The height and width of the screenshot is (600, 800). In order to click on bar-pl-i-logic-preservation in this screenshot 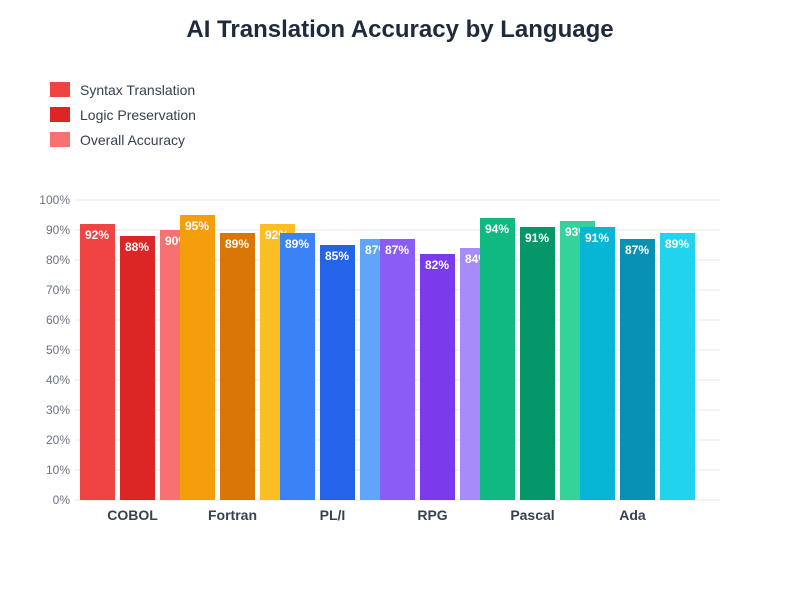, I will do `click(337, 372)`.